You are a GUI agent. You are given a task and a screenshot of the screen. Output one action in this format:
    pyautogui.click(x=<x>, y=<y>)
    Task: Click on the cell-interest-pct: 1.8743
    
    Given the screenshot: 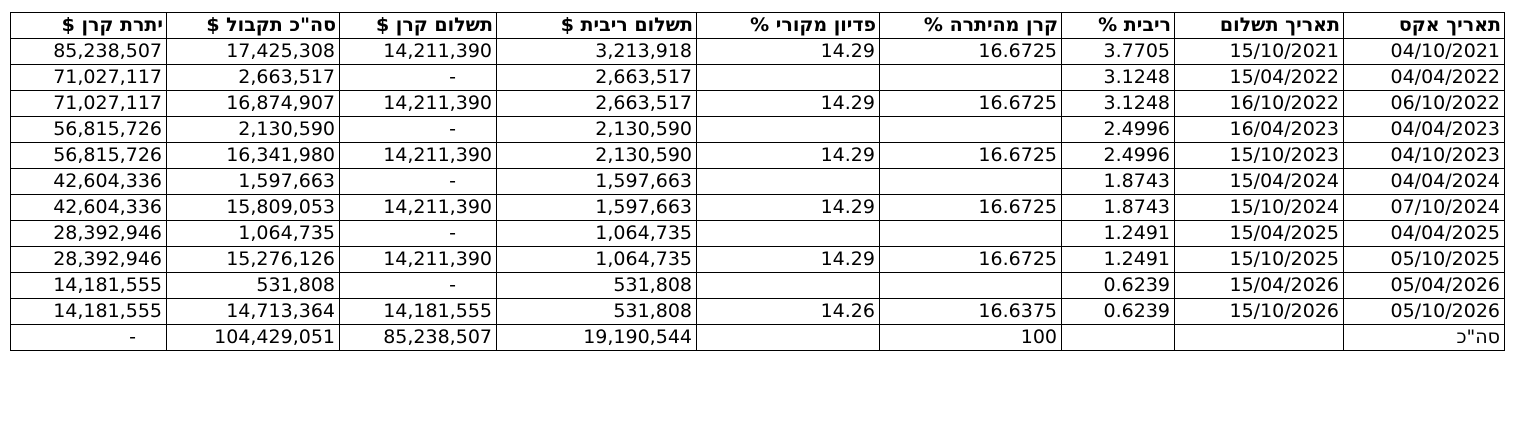 What is the action you would take?
    pyautogui.click(x=1118, y=181)
    